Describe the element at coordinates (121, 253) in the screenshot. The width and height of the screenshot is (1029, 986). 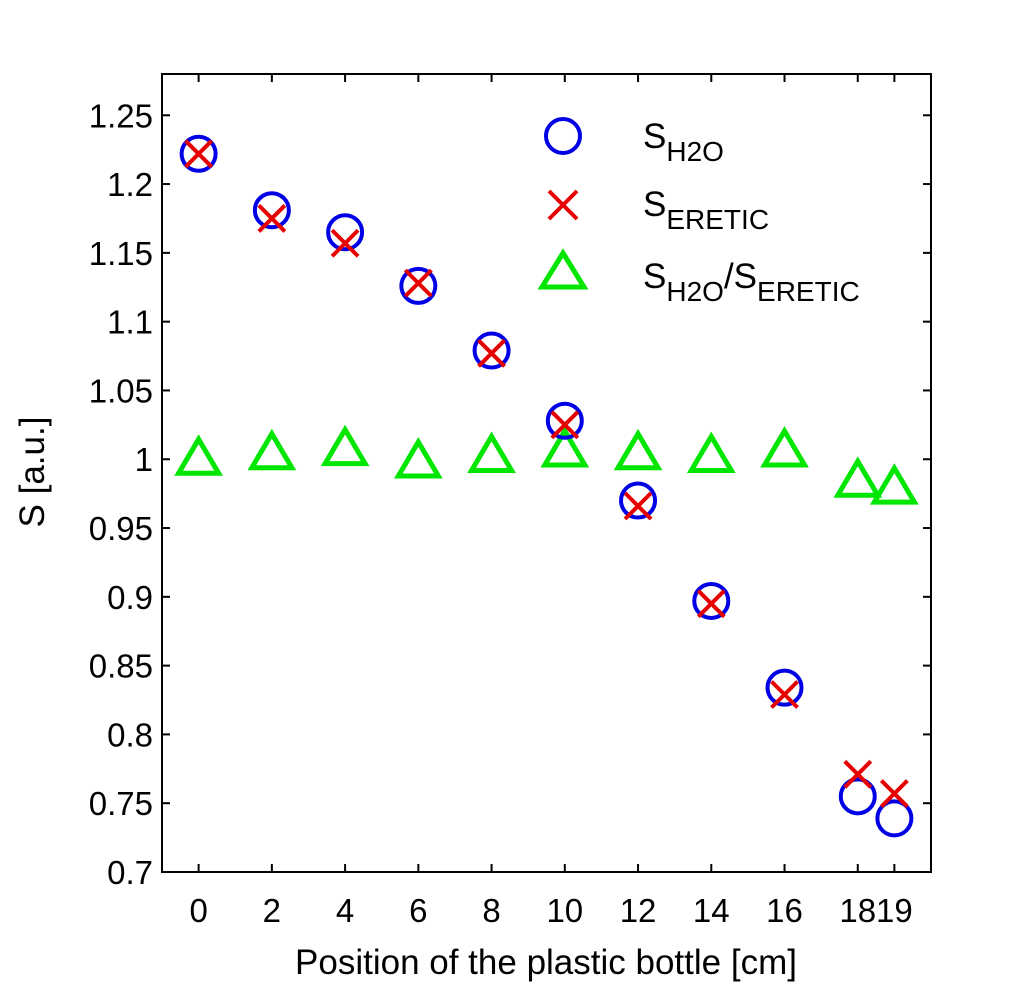
I see `y-tick-label: 1.15` at that location.